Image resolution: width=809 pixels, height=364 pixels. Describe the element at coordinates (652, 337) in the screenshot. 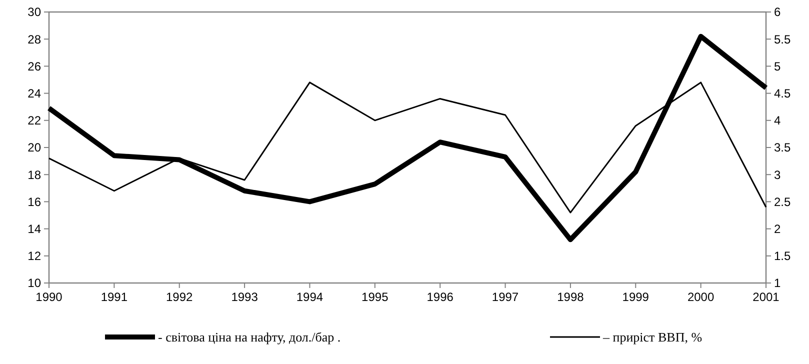

I see `legend-label: – приріст ВВП, %` at that location.